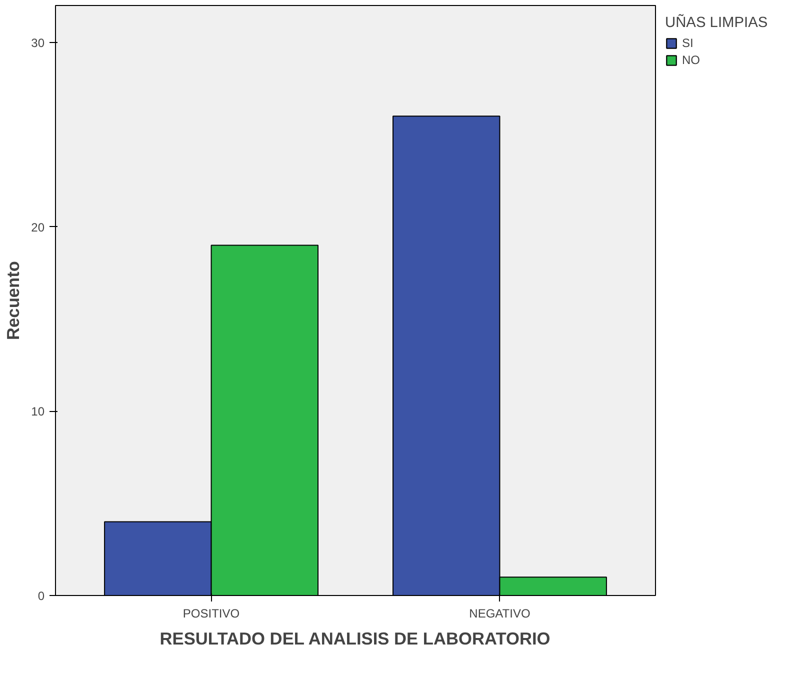  I want to click on y-tick-label: 0, so click(41, 596).